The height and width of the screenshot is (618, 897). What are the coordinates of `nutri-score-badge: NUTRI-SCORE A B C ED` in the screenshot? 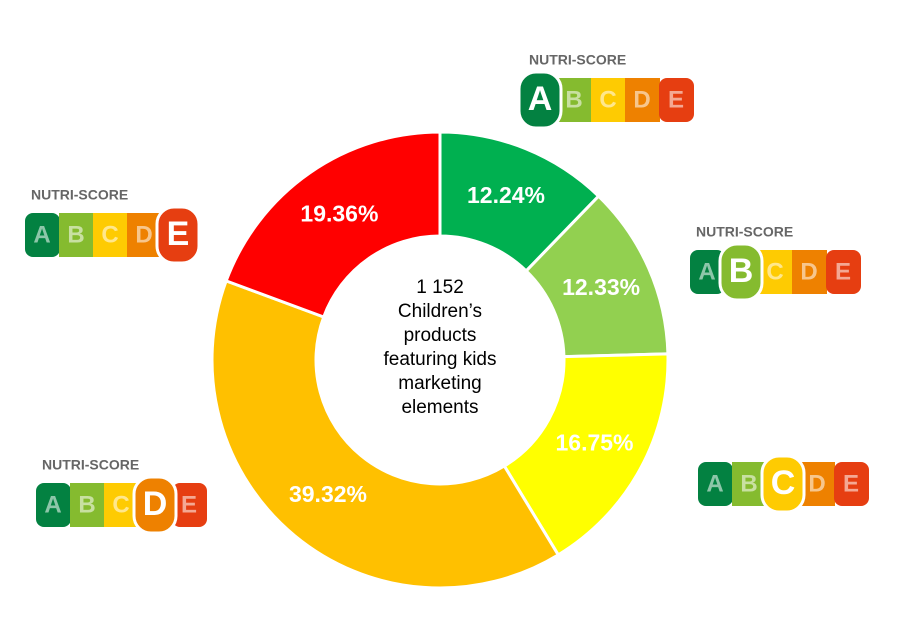 It's located at (121, 496).